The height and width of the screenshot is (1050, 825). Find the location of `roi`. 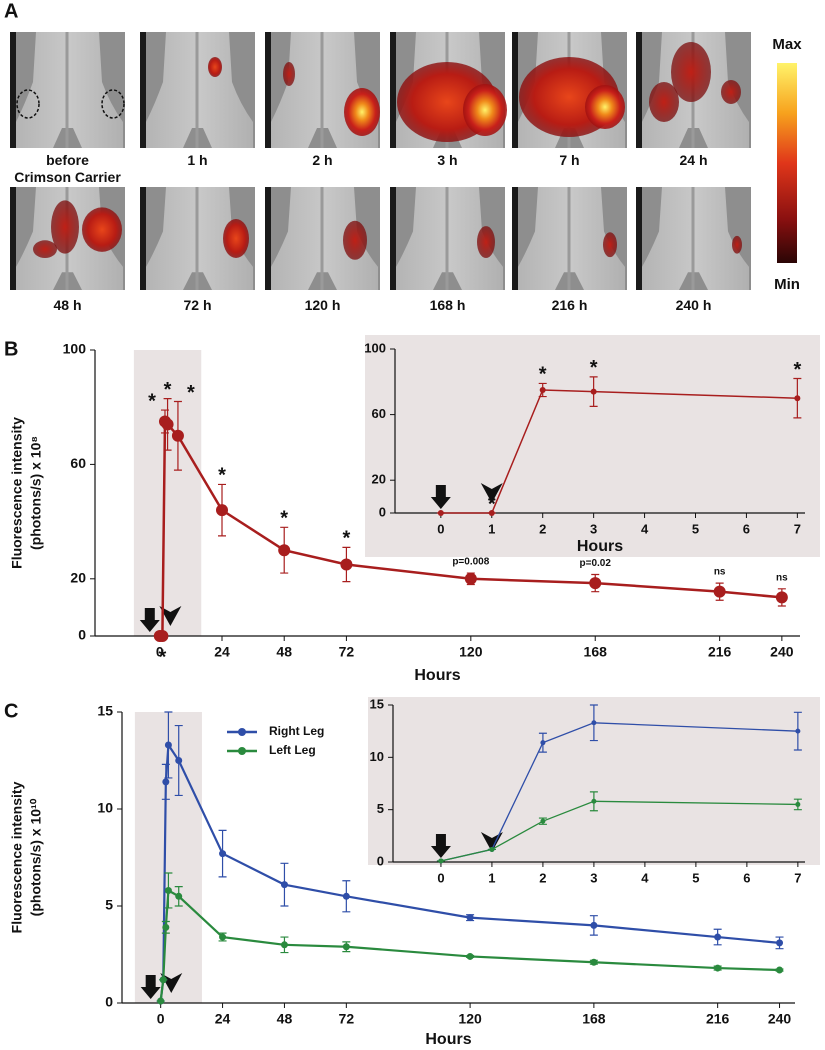

roi is located at coordinates (113, 104).